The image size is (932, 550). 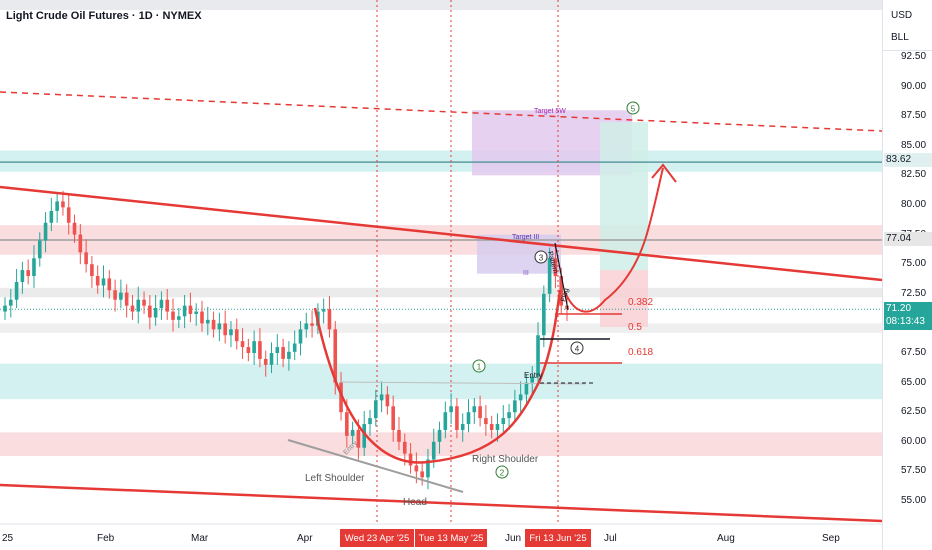 I want to click on flag-label: Flag, so click(x=565, y=294).